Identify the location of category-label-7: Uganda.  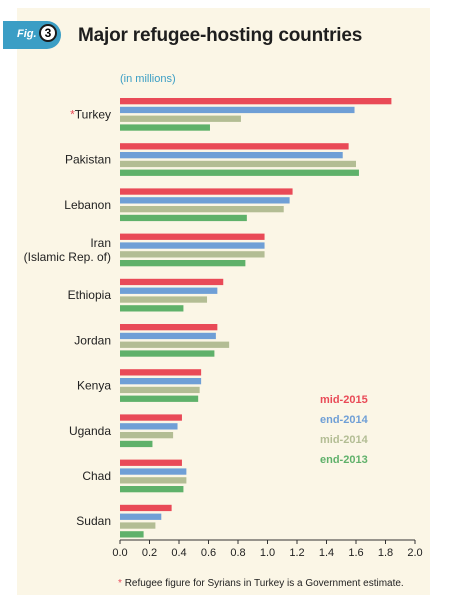
(90, 431).